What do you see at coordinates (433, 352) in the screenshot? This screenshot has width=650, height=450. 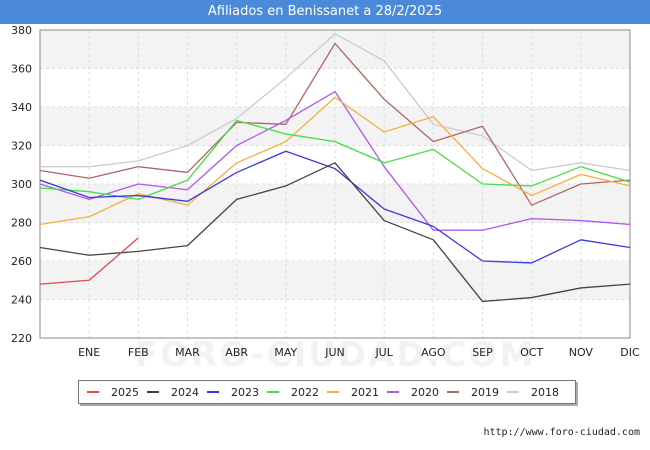 I see `x-tick-label: AGO` at bounding box center [433, 352].